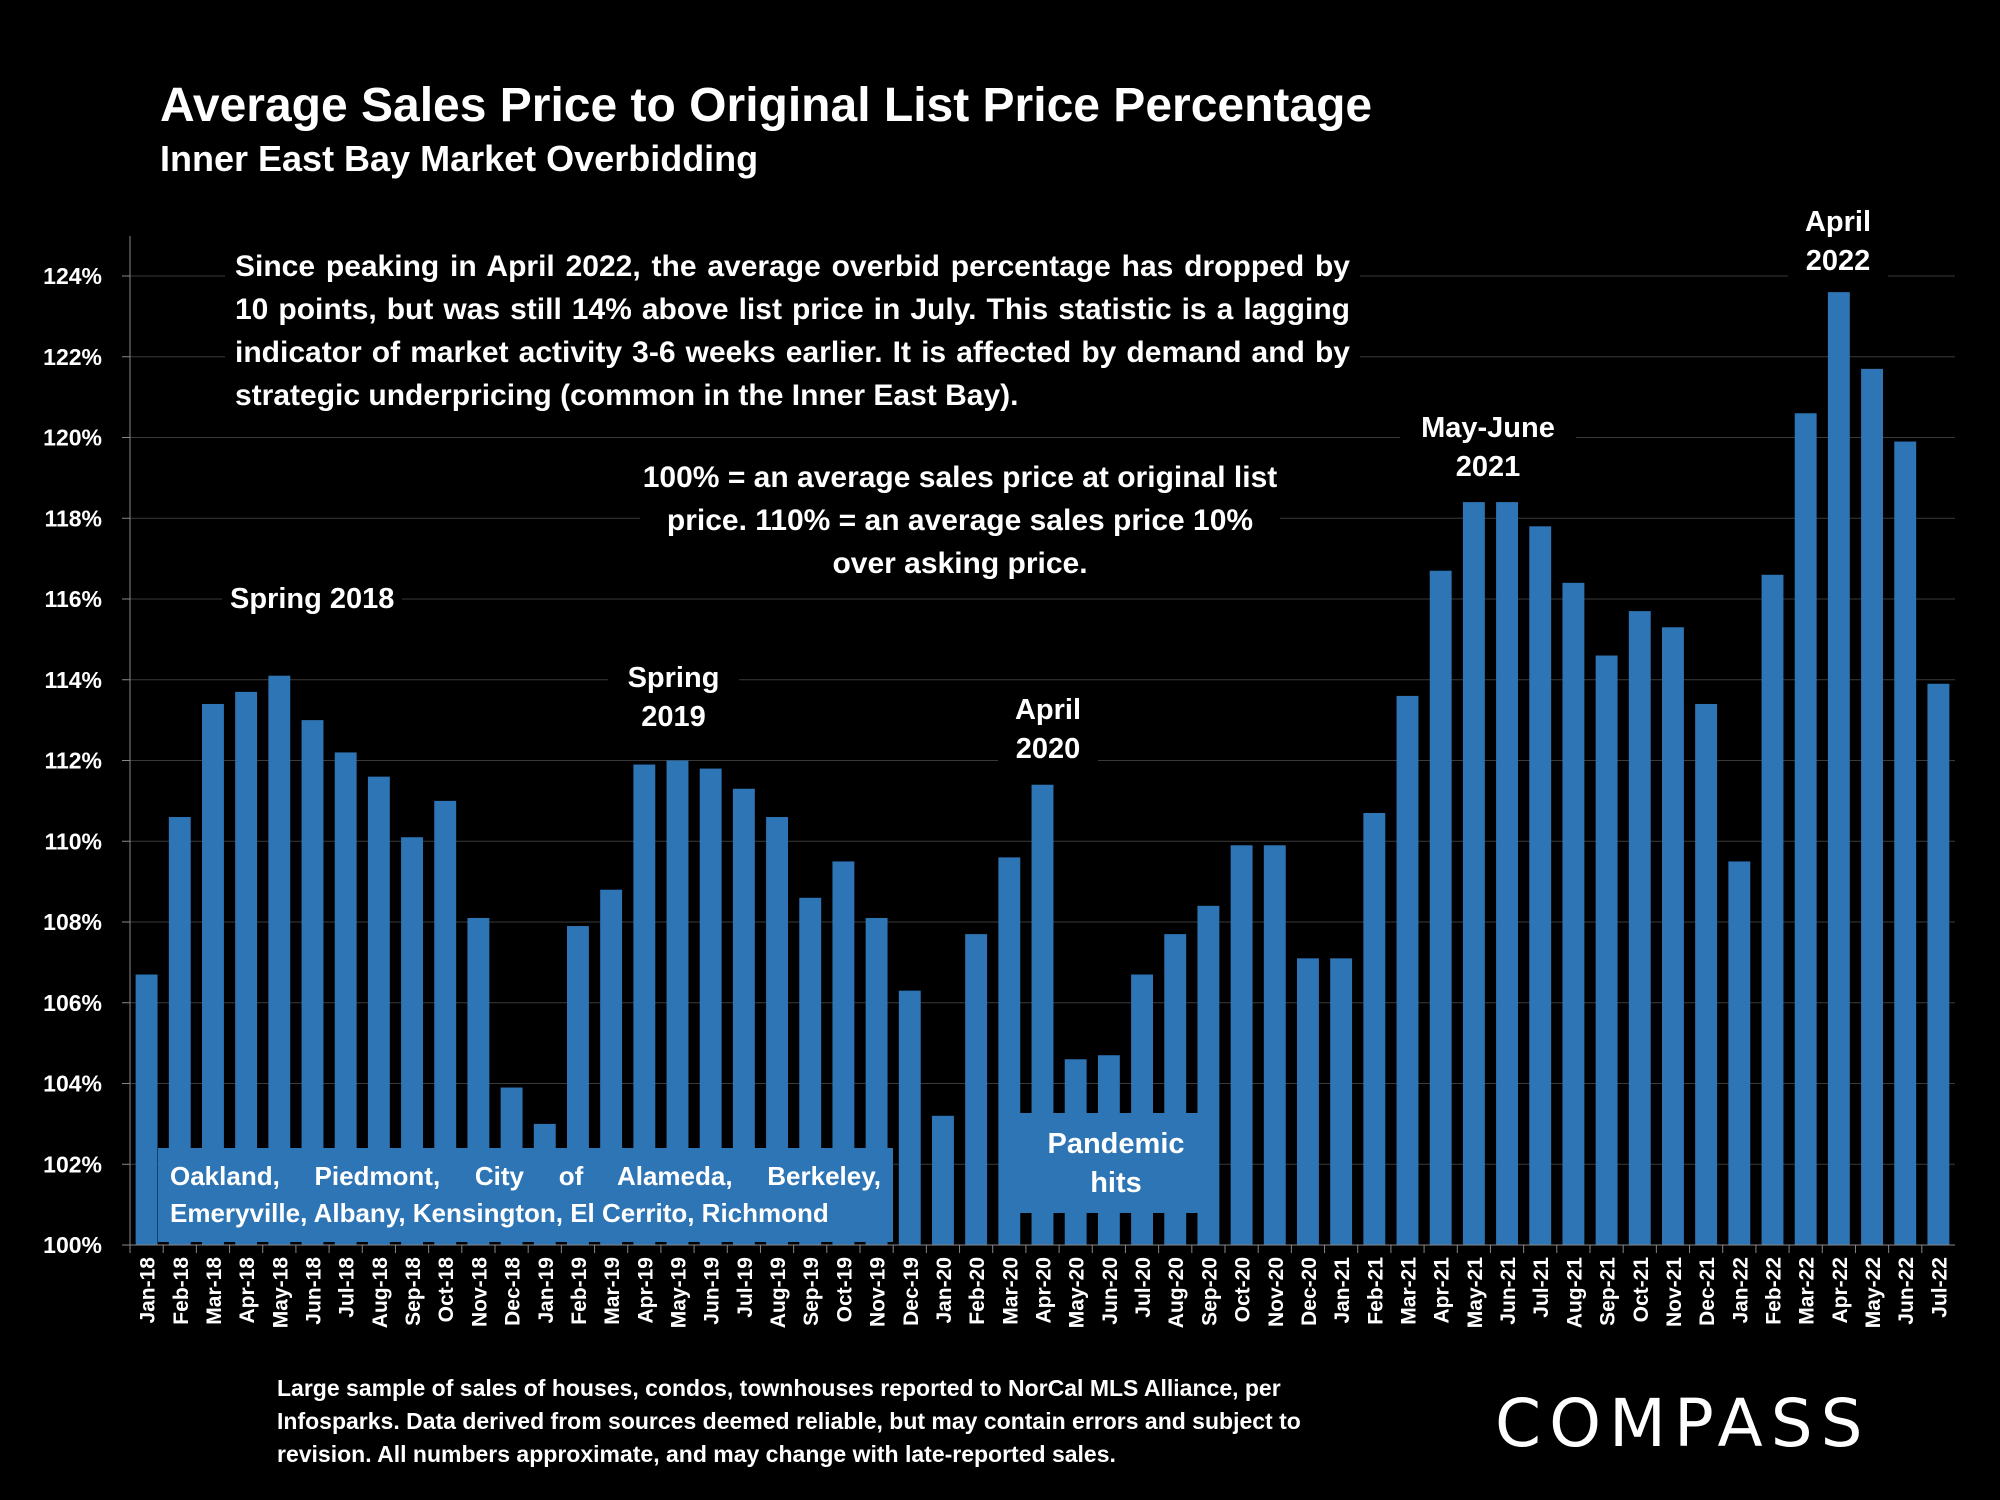 The height and width of the screenshot is (1500, 2000). Describe the element at coordinates (72, 438) in the screenshot. I see `y-tick-label: 120%` at that location.